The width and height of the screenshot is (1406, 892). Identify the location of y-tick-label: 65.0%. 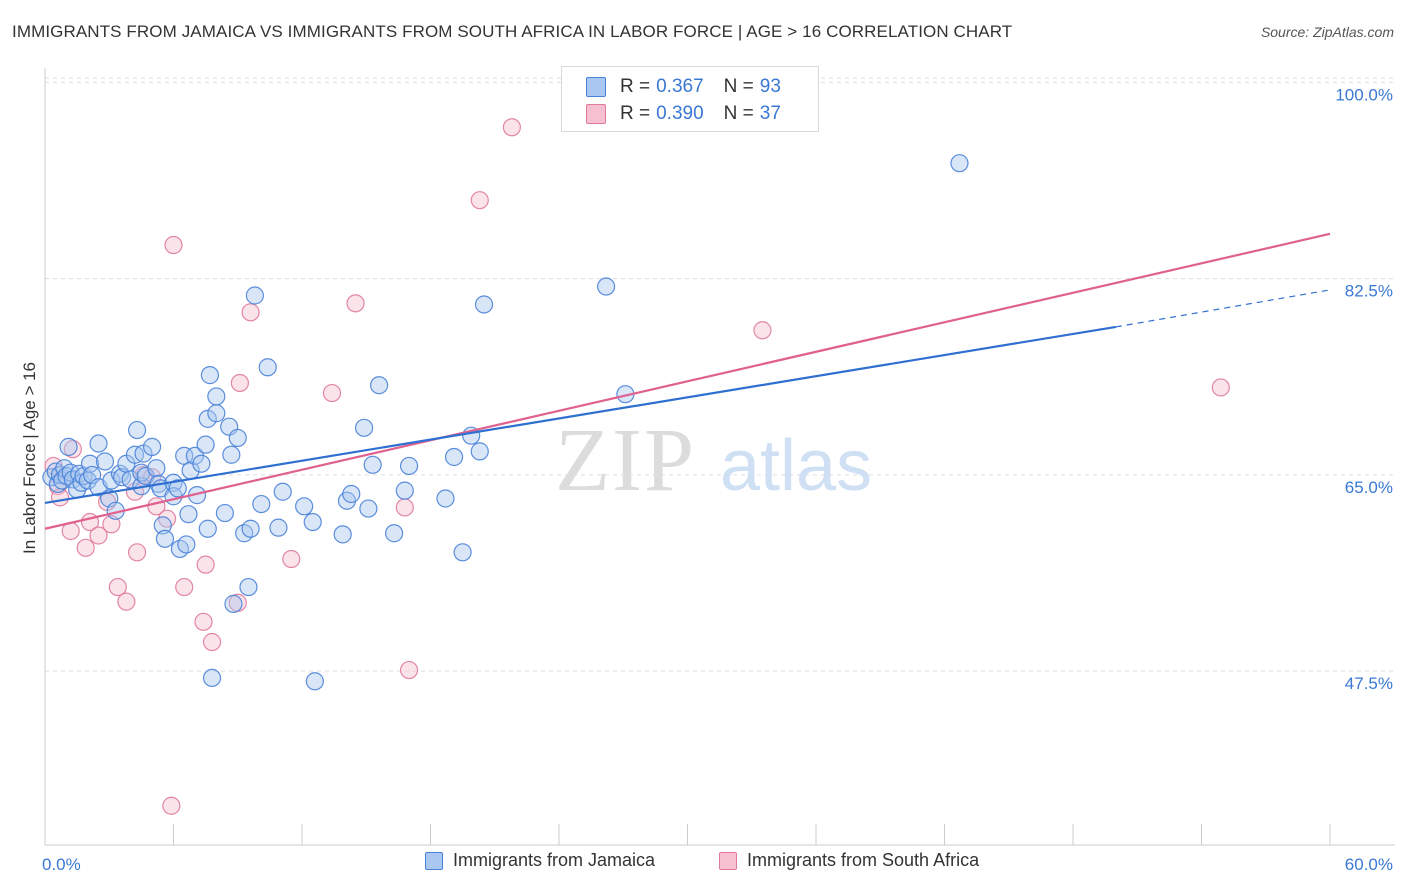
(1369, 487).